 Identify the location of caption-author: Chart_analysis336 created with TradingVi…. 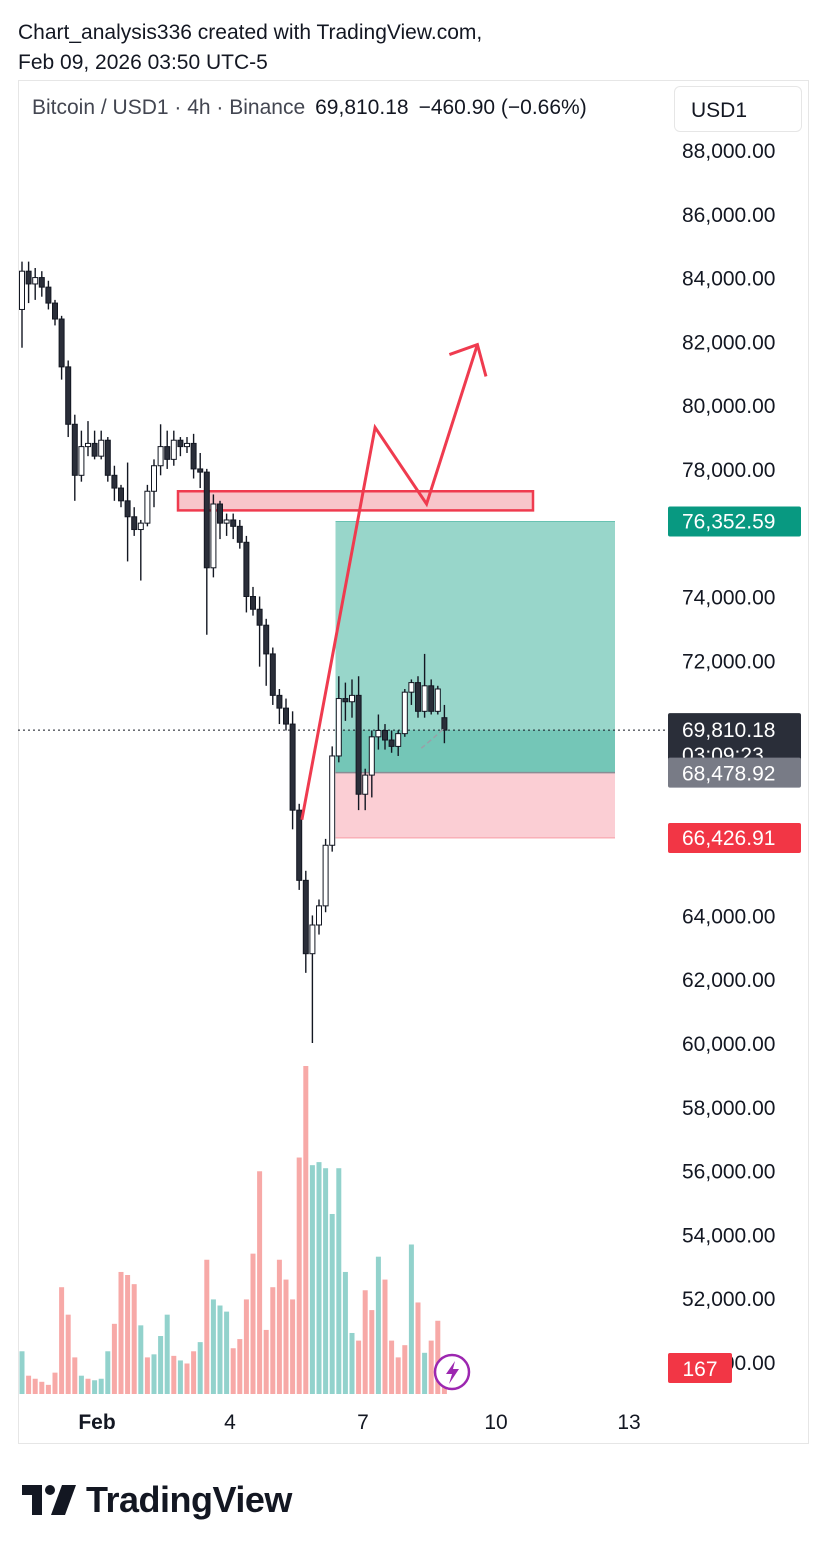
(250, 32).